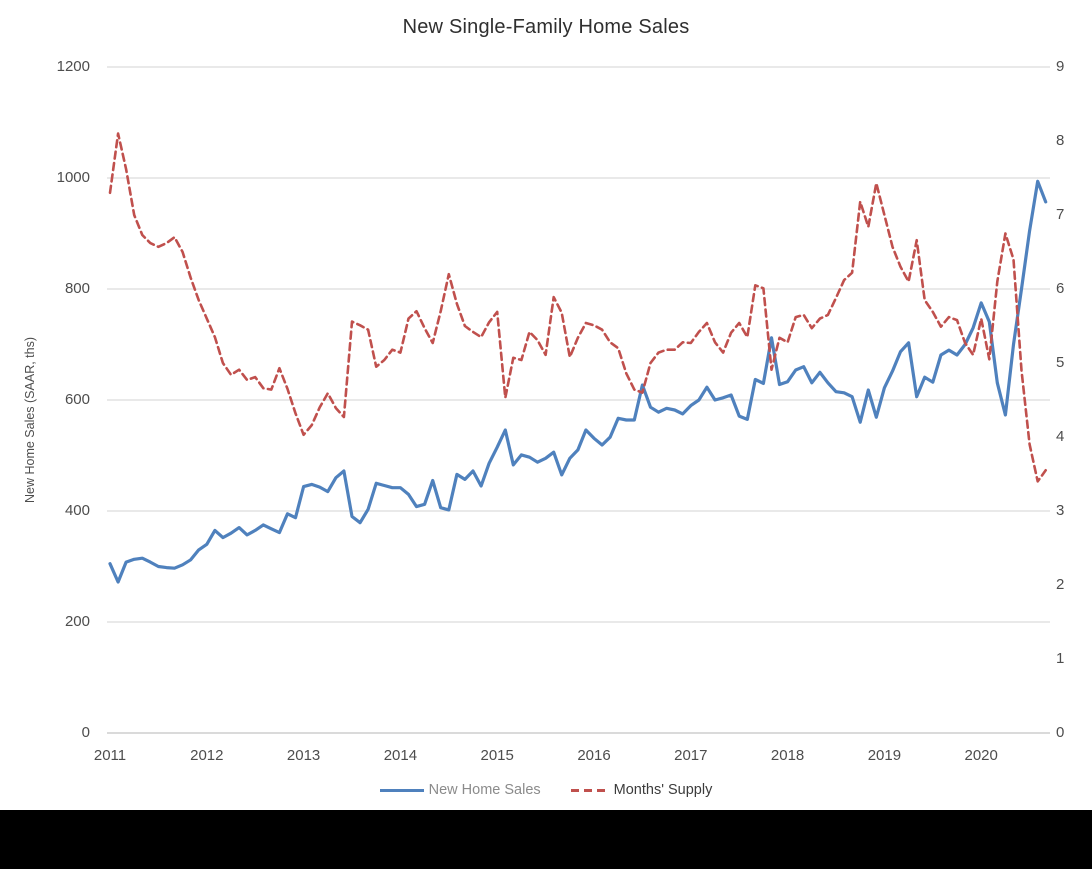 The width and height of the screenshot is (1092, 869). I want to click on legend: New Home Sales Months' Supply, so click(546, 790).